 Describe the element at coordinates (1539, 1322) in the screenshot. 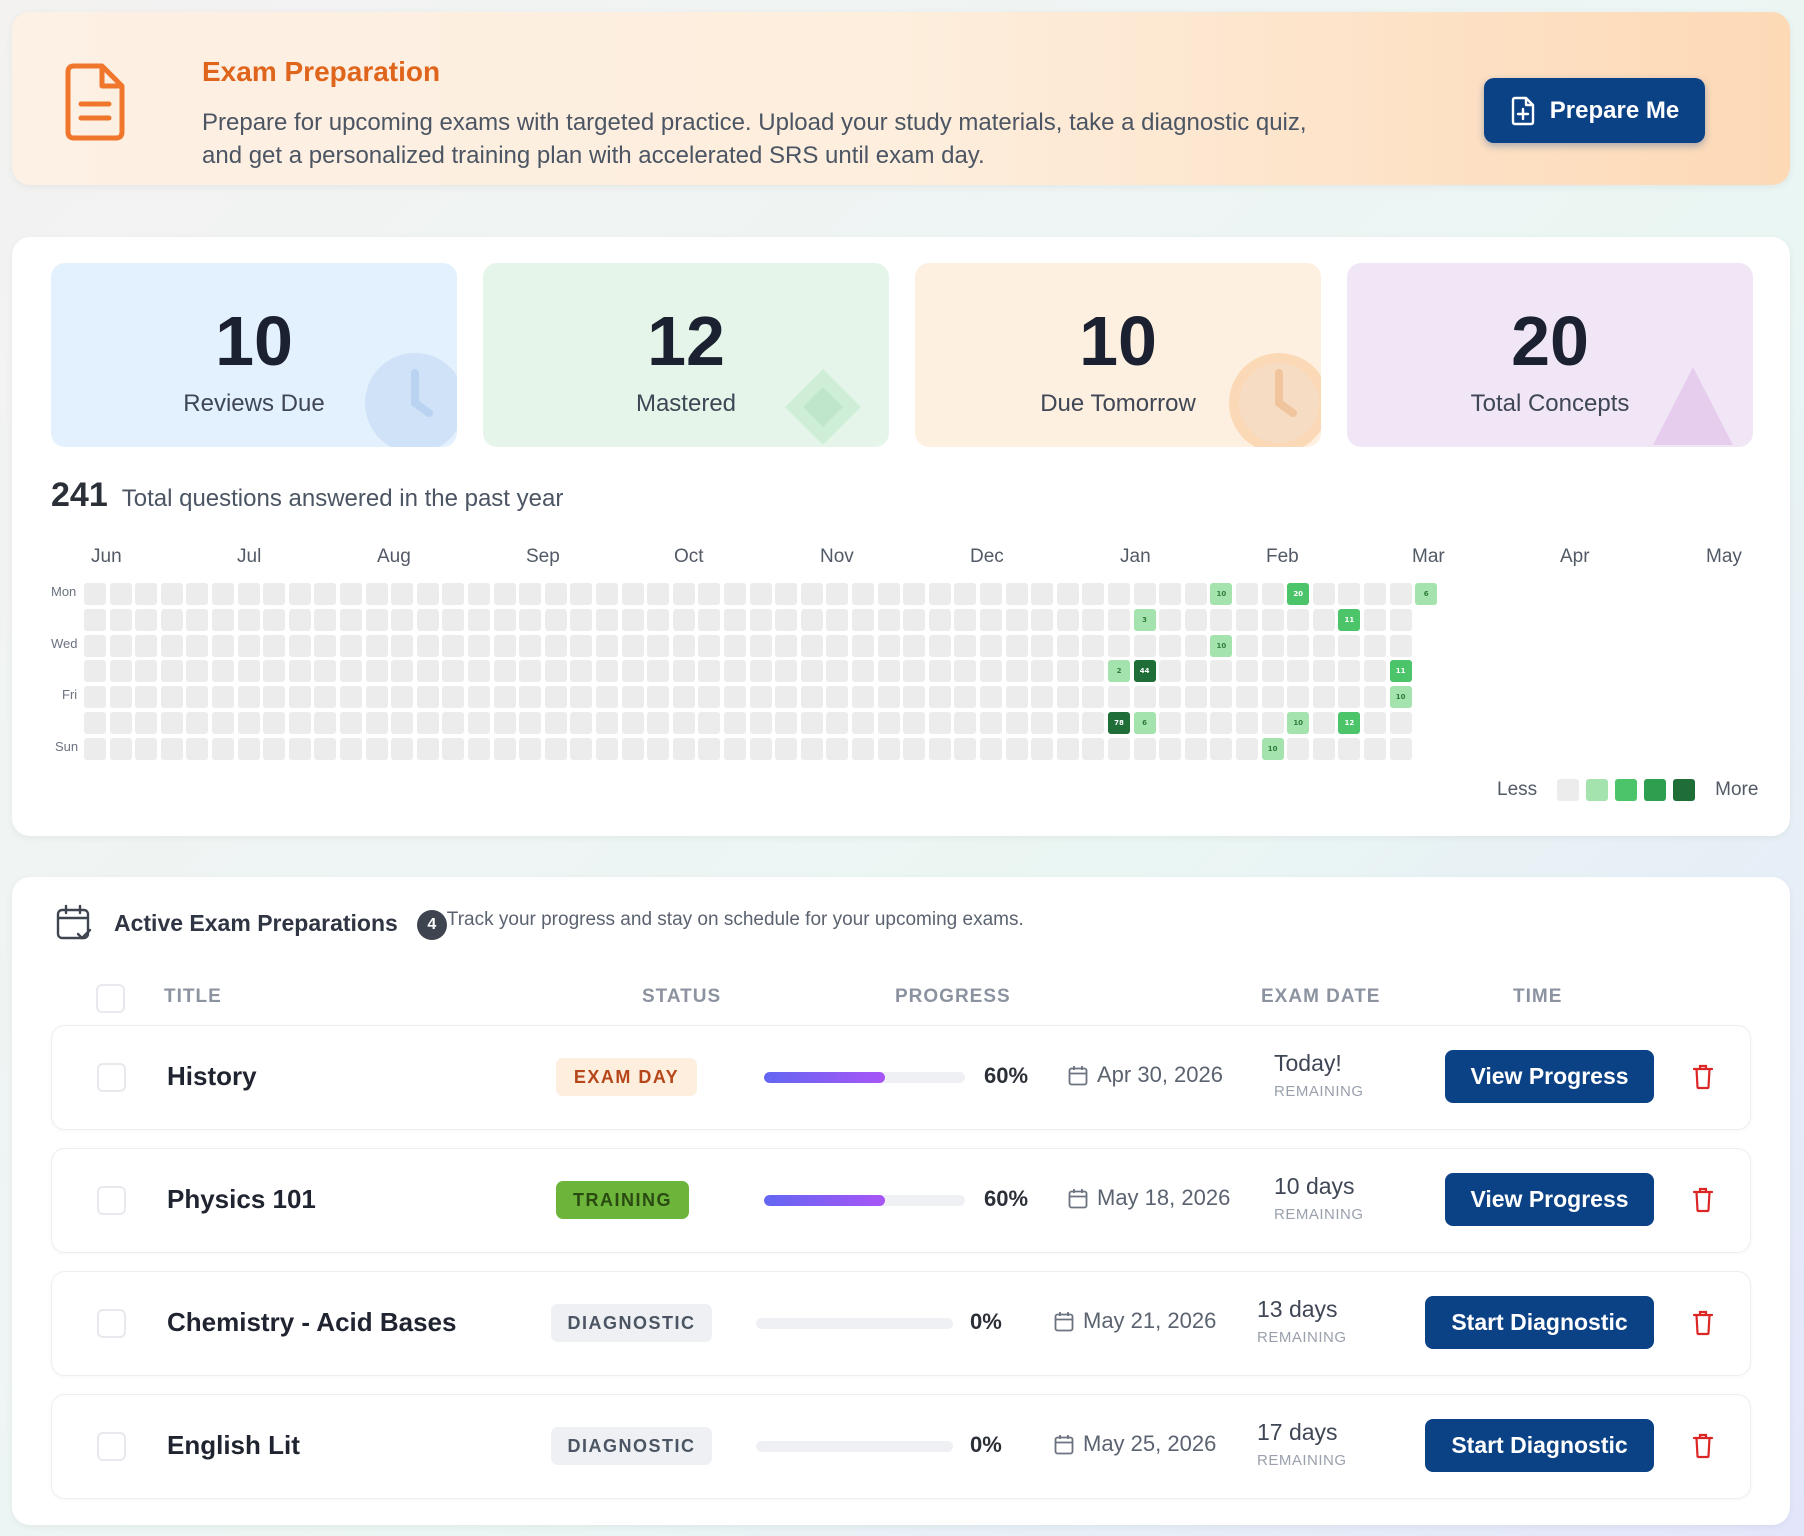

I see `start-diagnostic-button: Start Diagnostic` at that location.